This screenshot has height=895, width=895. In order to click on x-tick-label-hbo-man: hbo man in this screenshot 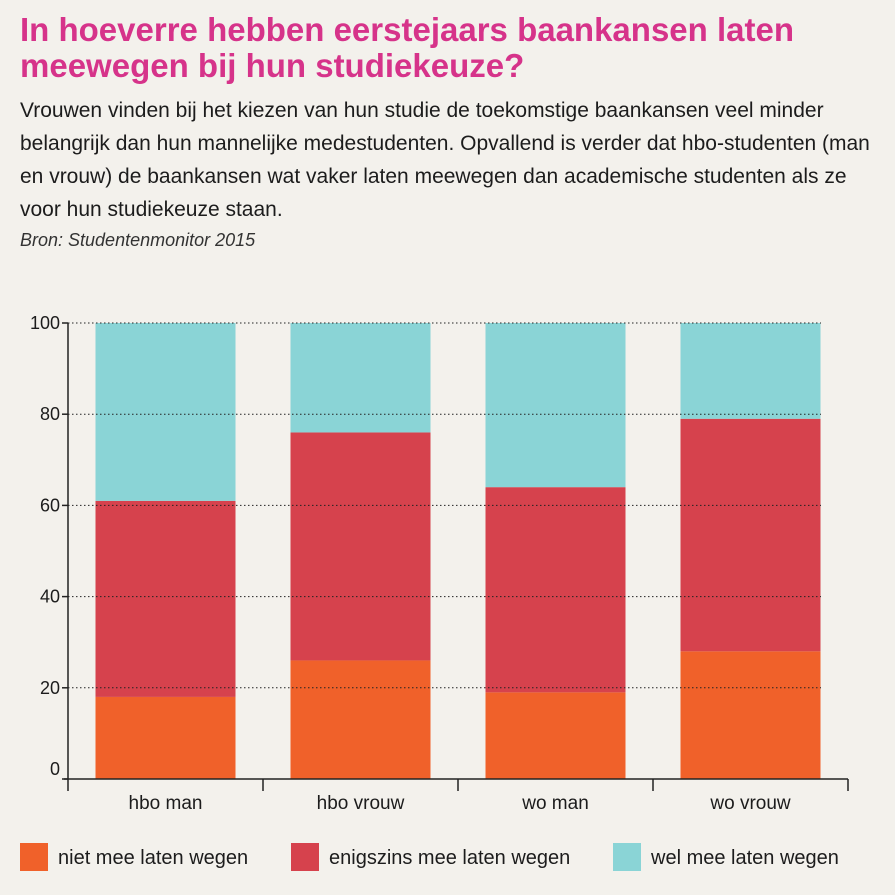, I will do `click(166, 803)`.